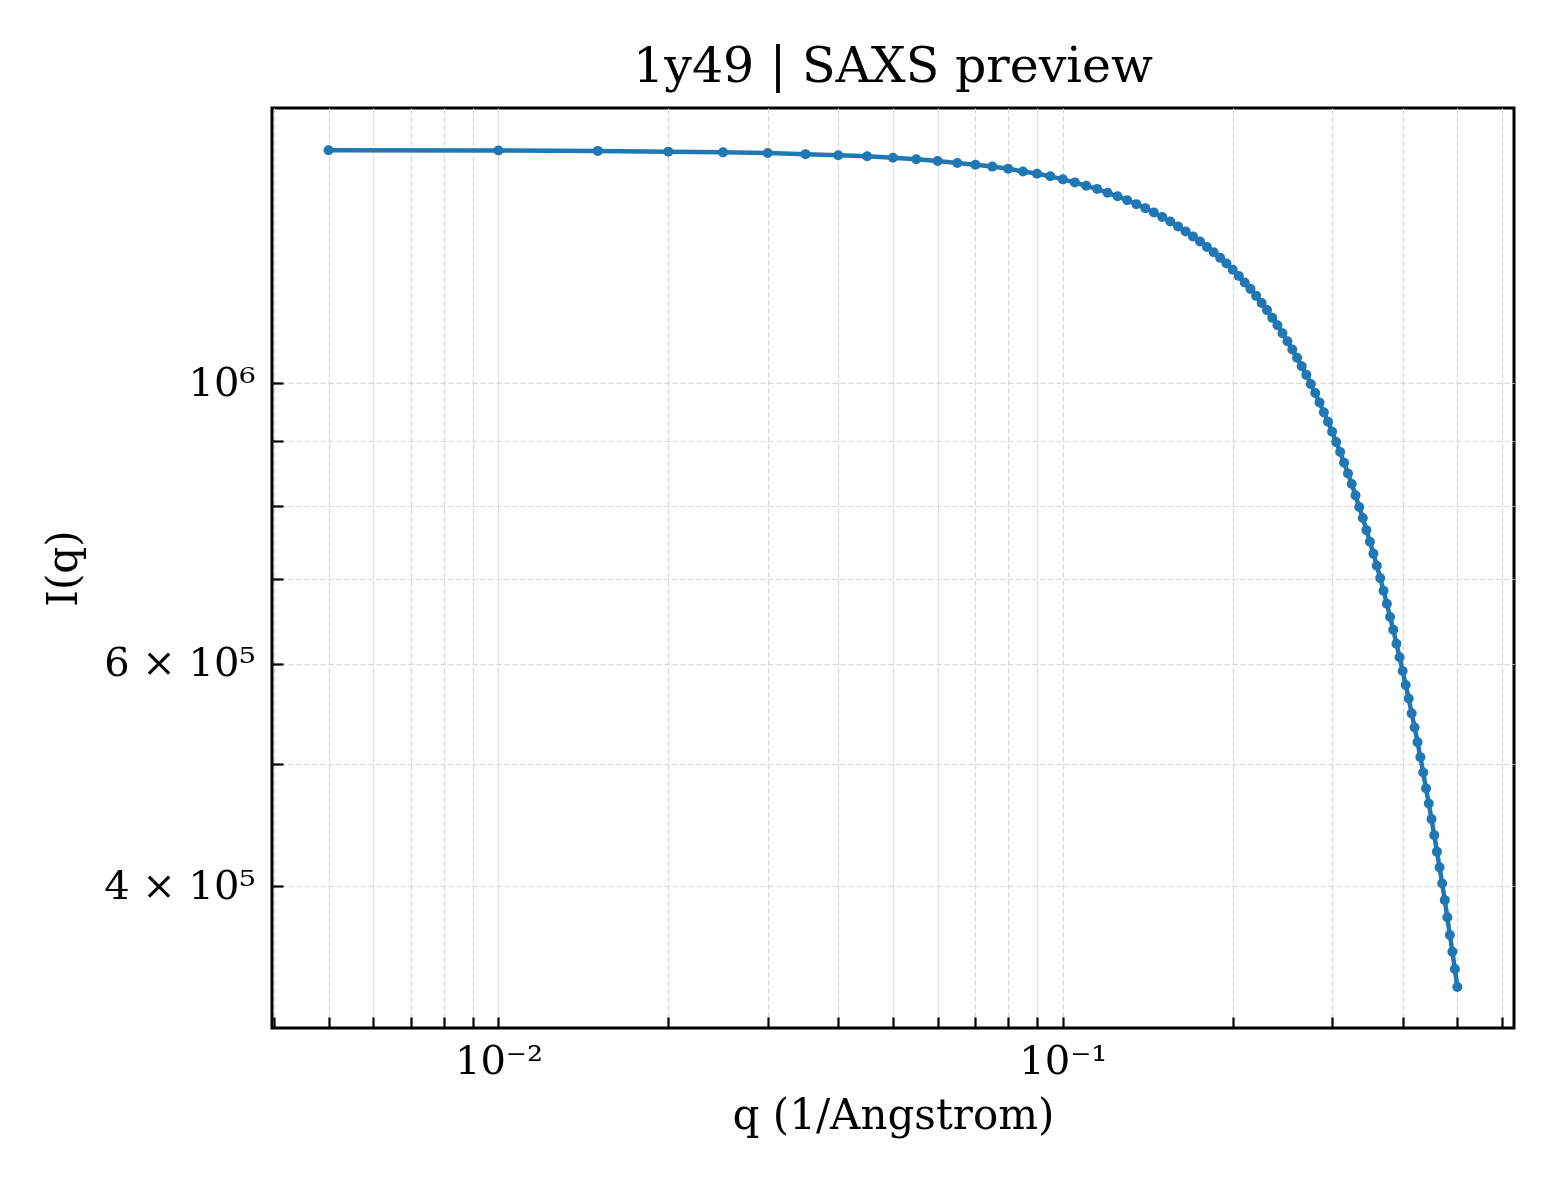 This screenshot has width=1560, height=1200. Describe the element at coordinates (498, 1059) in the screenshot. I see `x-tick-label: 10⁻²` at that location.